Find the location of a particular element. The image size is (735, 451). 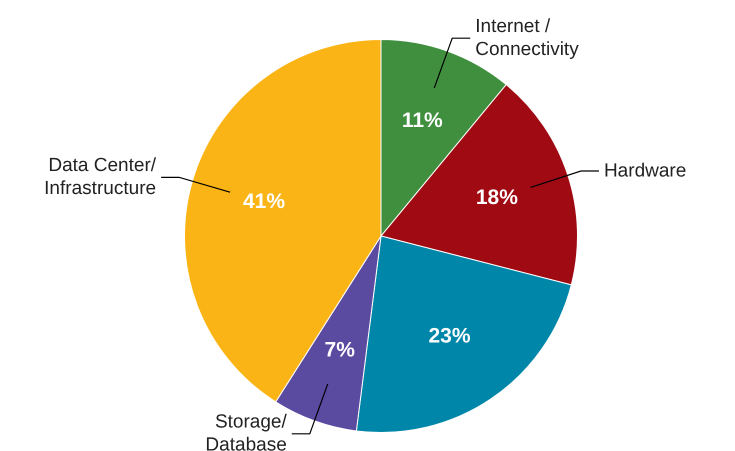

data-label: 18% is located at coordinates (497, 198).